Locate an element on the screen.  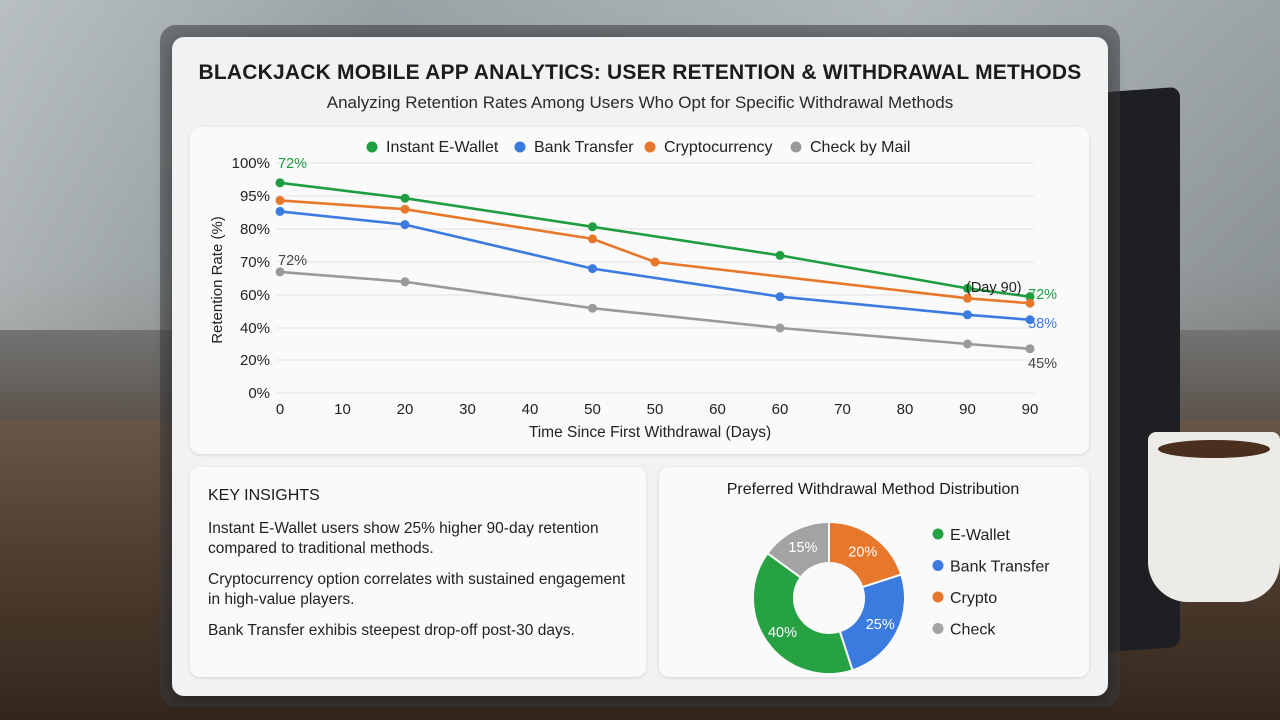
x-tick-label: 80 is located at coordinates (905, 409).